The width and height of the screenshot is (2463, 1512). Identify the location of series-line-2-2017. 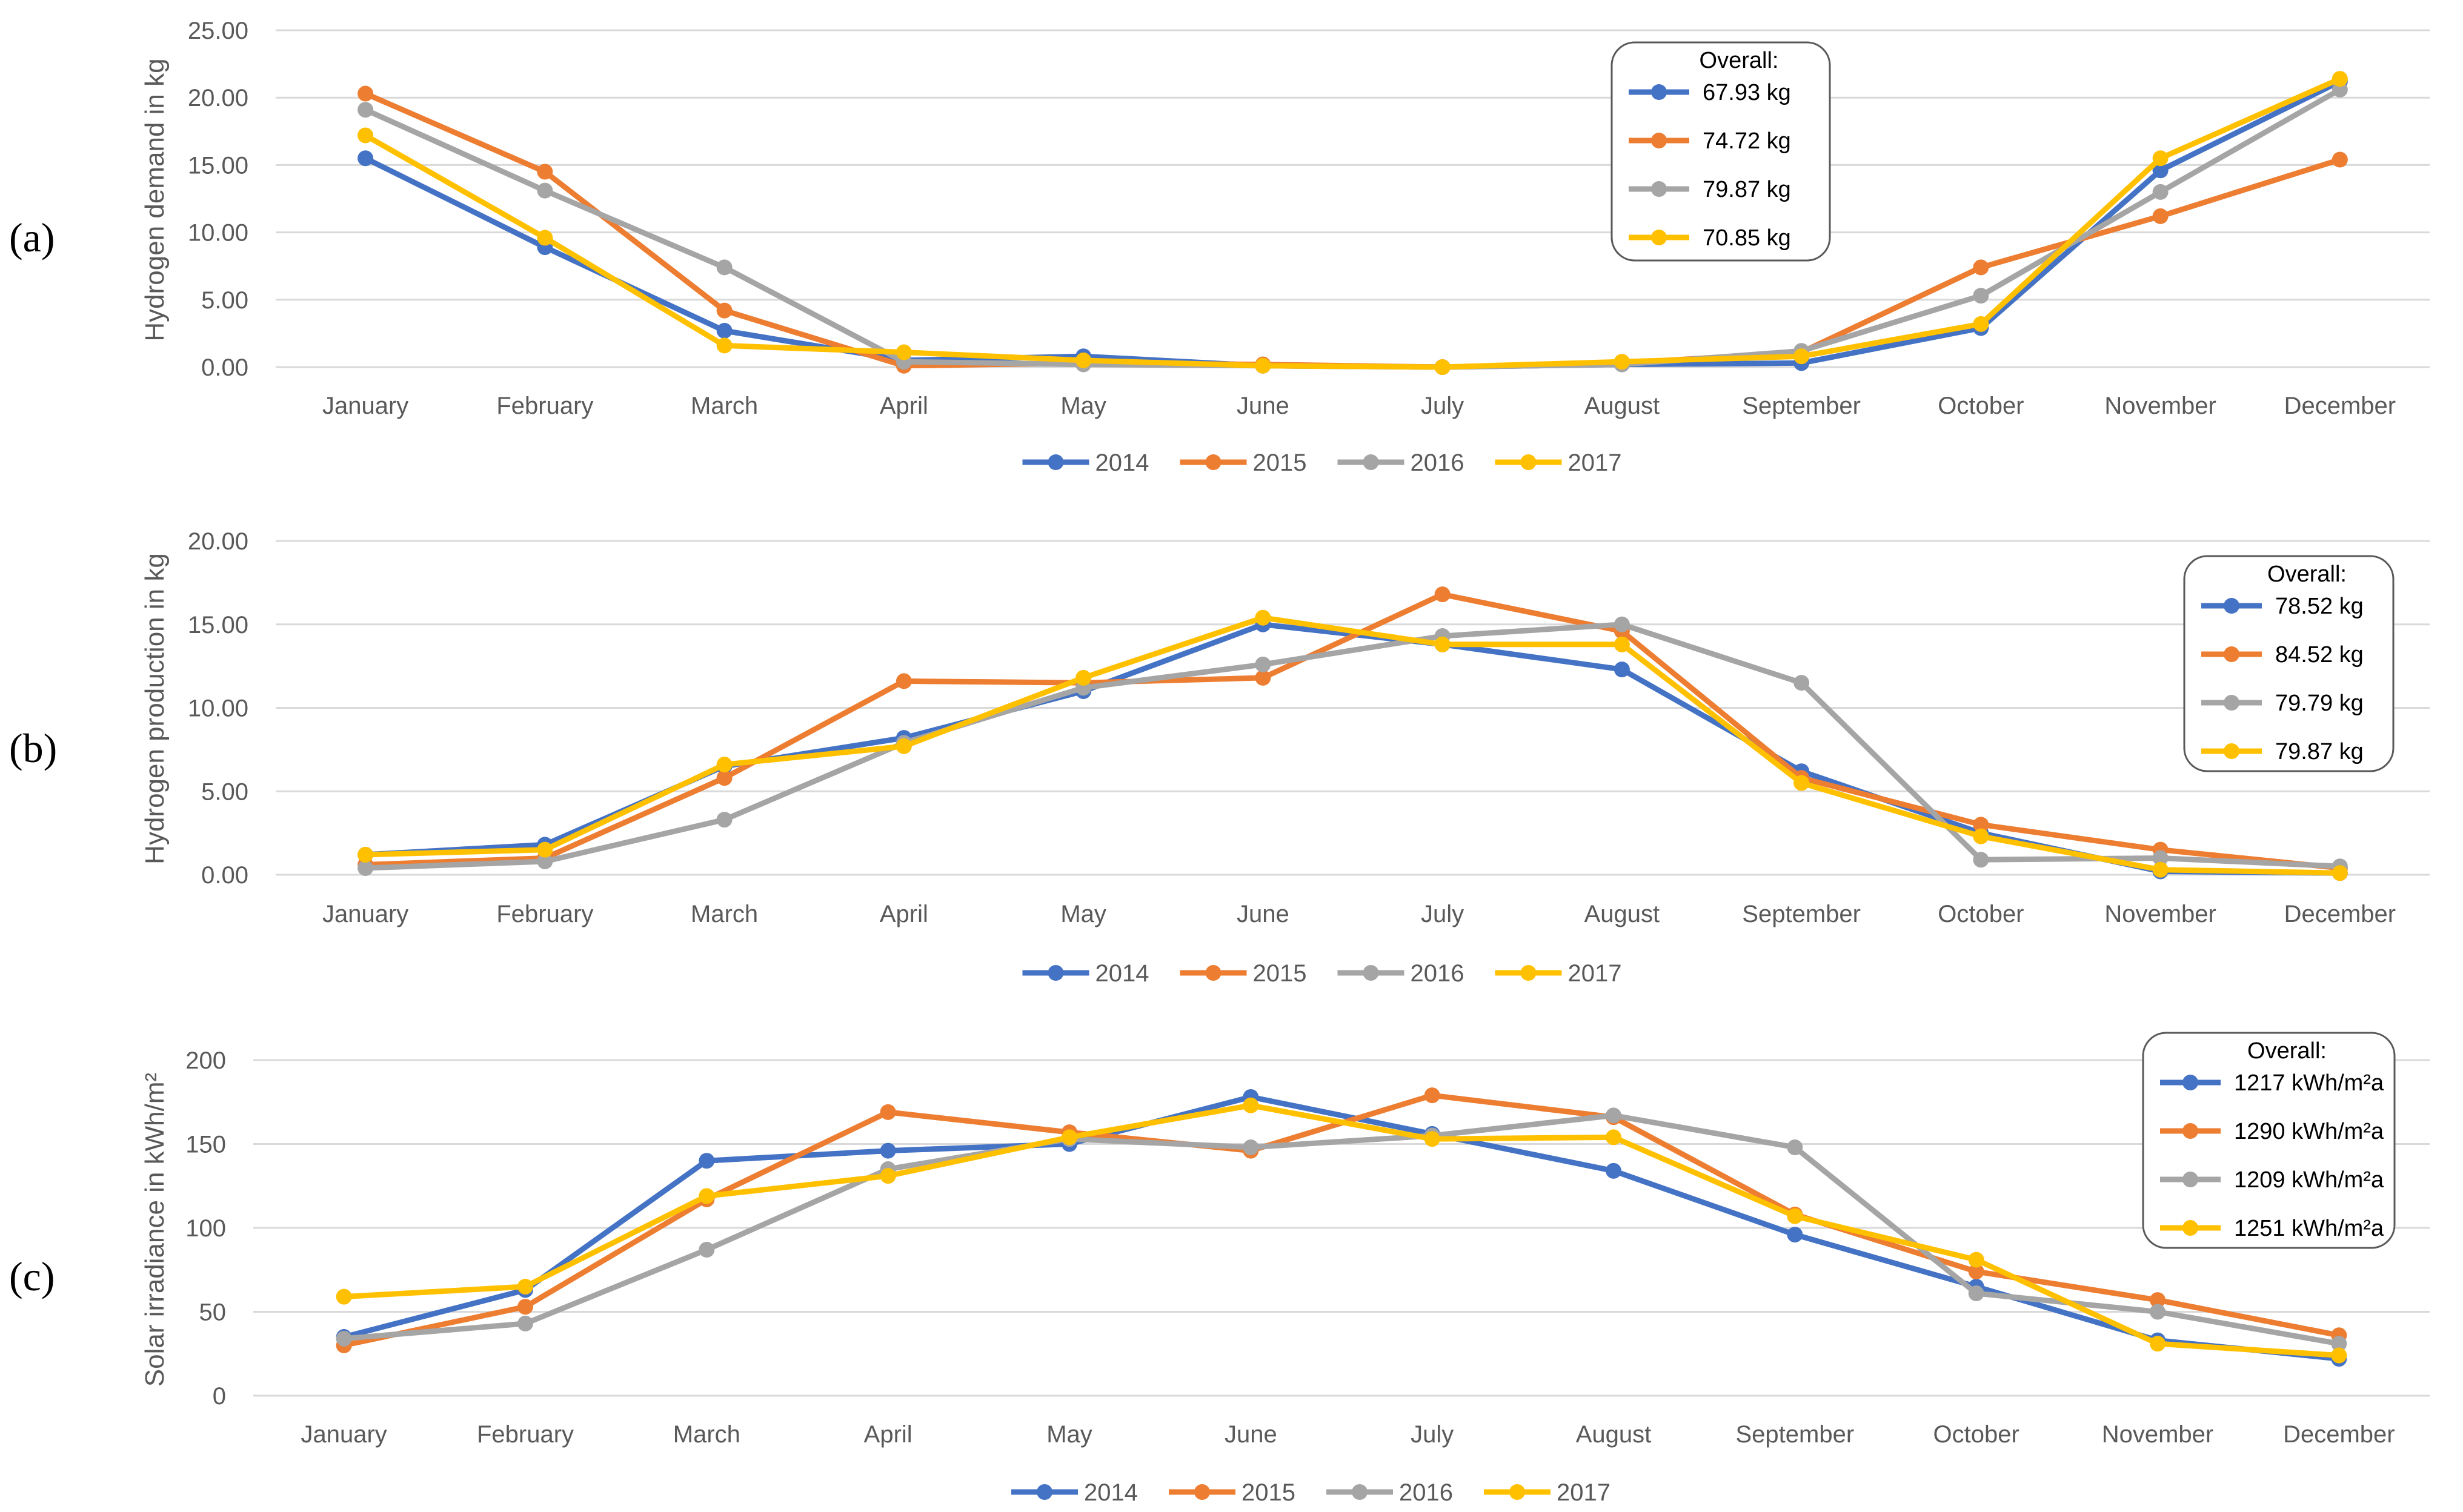
(1341, 1230).